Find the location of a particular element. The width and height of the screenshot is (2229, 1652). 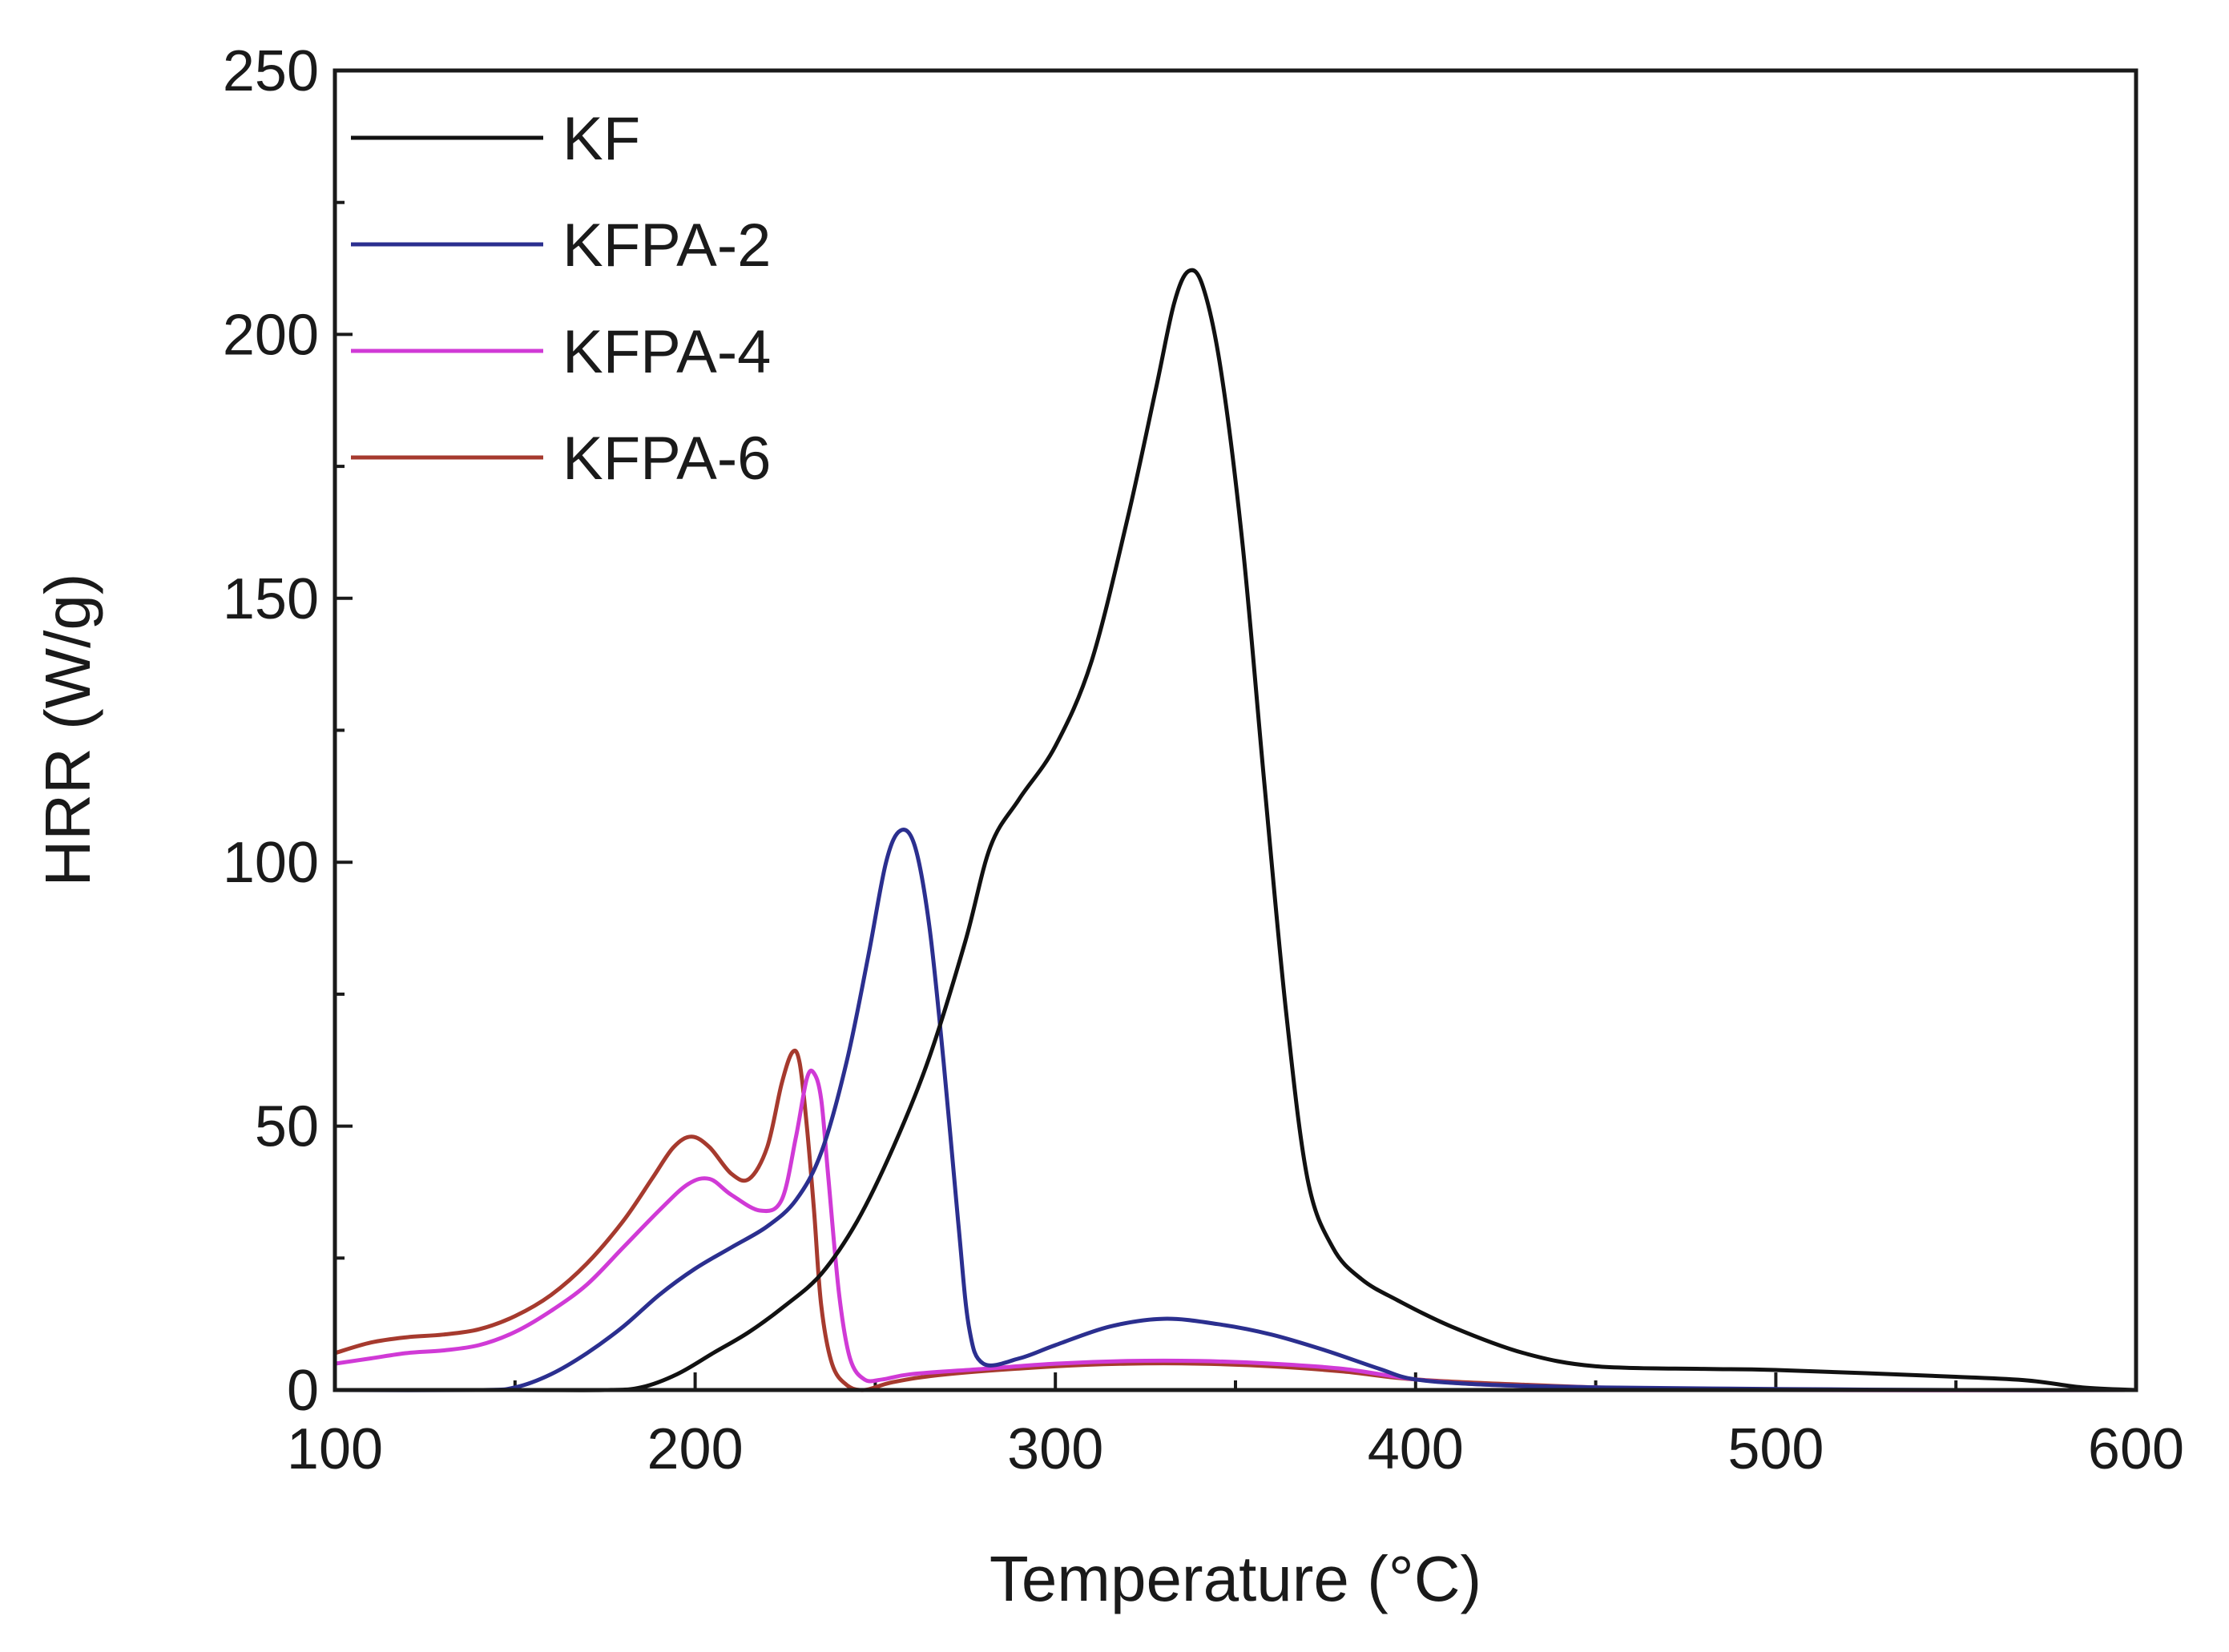

x-tick-label: 500 is located at coordinates (1775, 1449).